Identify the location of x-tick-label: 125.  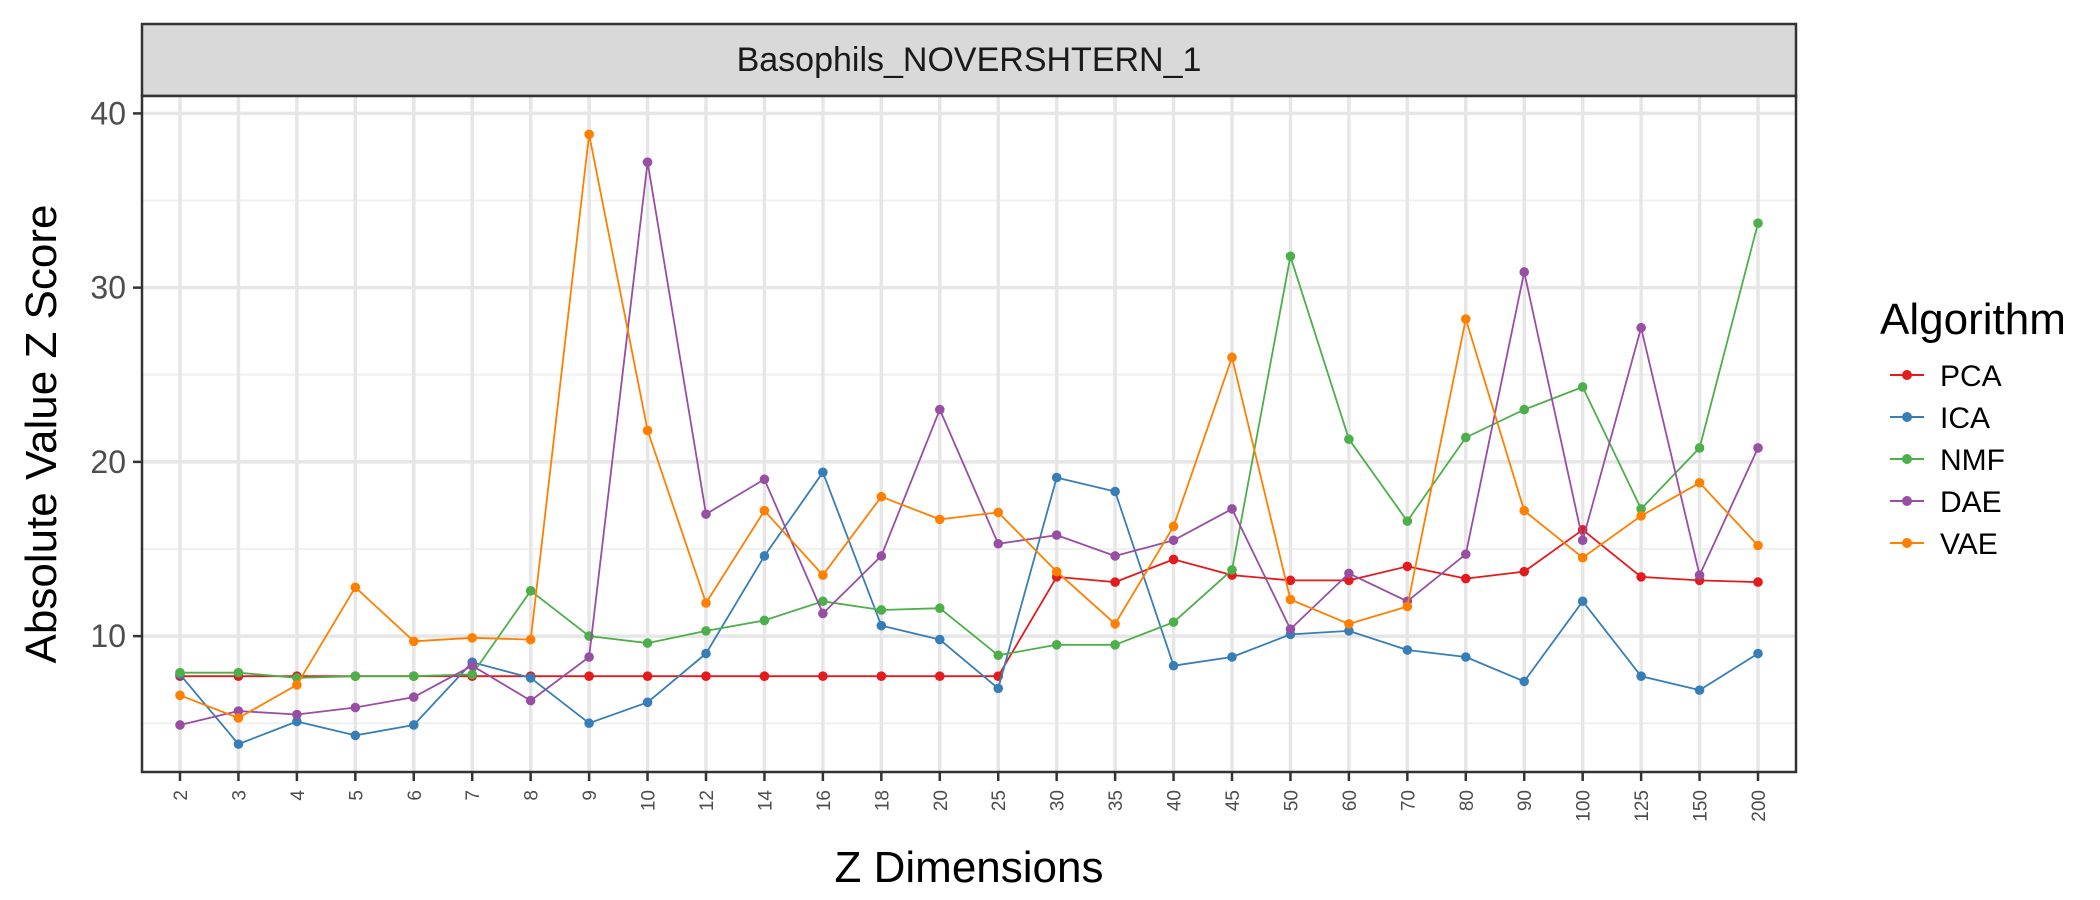
(1642, 806).